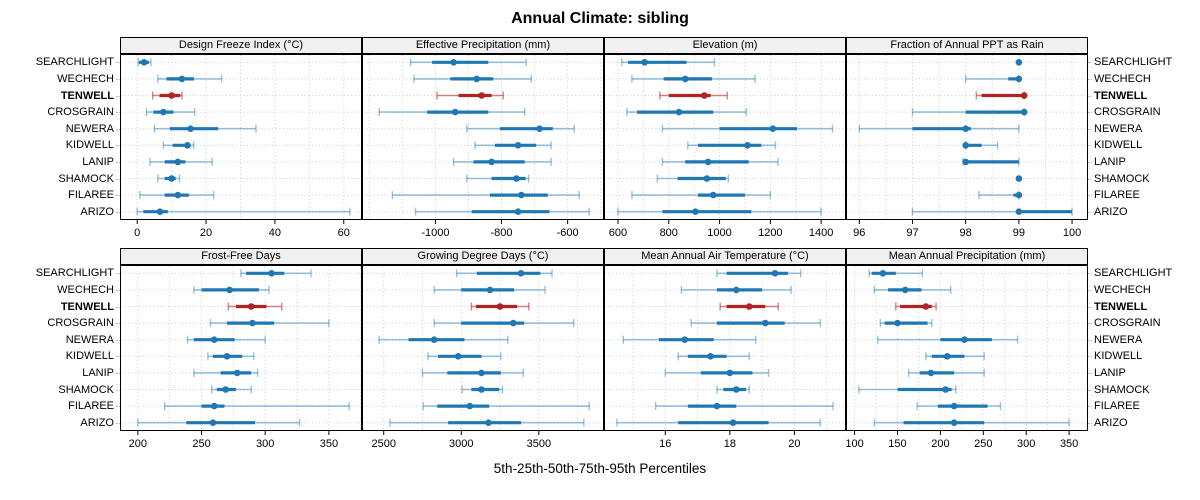 The width and height of the screenshot is (1200, 500). What do you see at coordinates (719, 233) in the screenshot?
I see `axis-tick-label: 1000` at bounding box center [719, 233].